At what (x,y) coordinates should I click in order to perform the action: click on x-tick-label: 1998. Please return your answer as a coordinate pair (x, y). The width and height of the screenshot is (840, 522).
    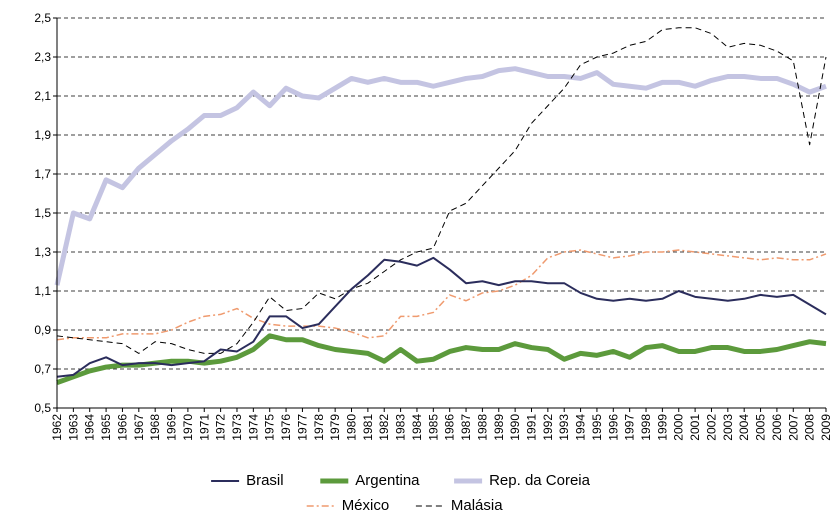
    Looking at the image, I should click on (646, 427).